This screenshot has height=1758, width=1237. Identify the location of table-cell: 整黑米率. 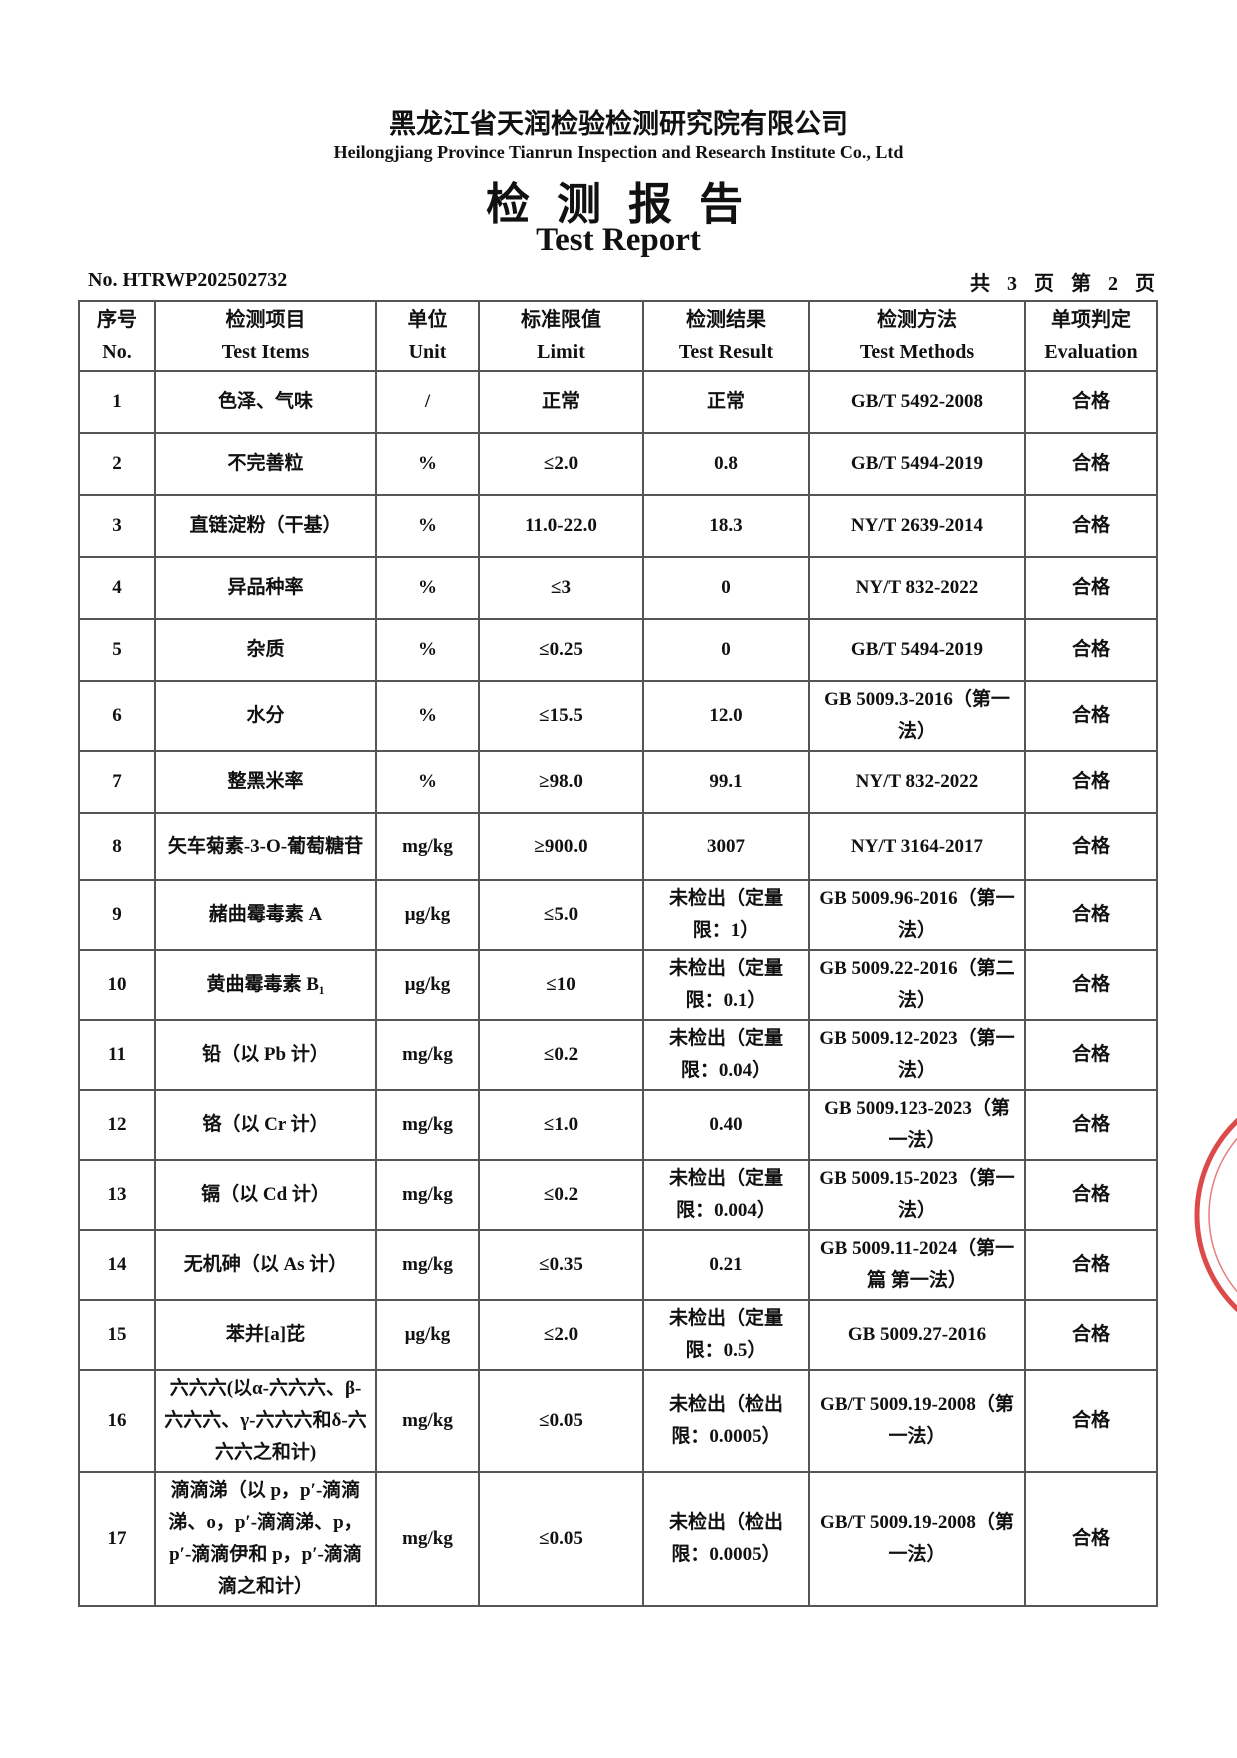
(265, 782).